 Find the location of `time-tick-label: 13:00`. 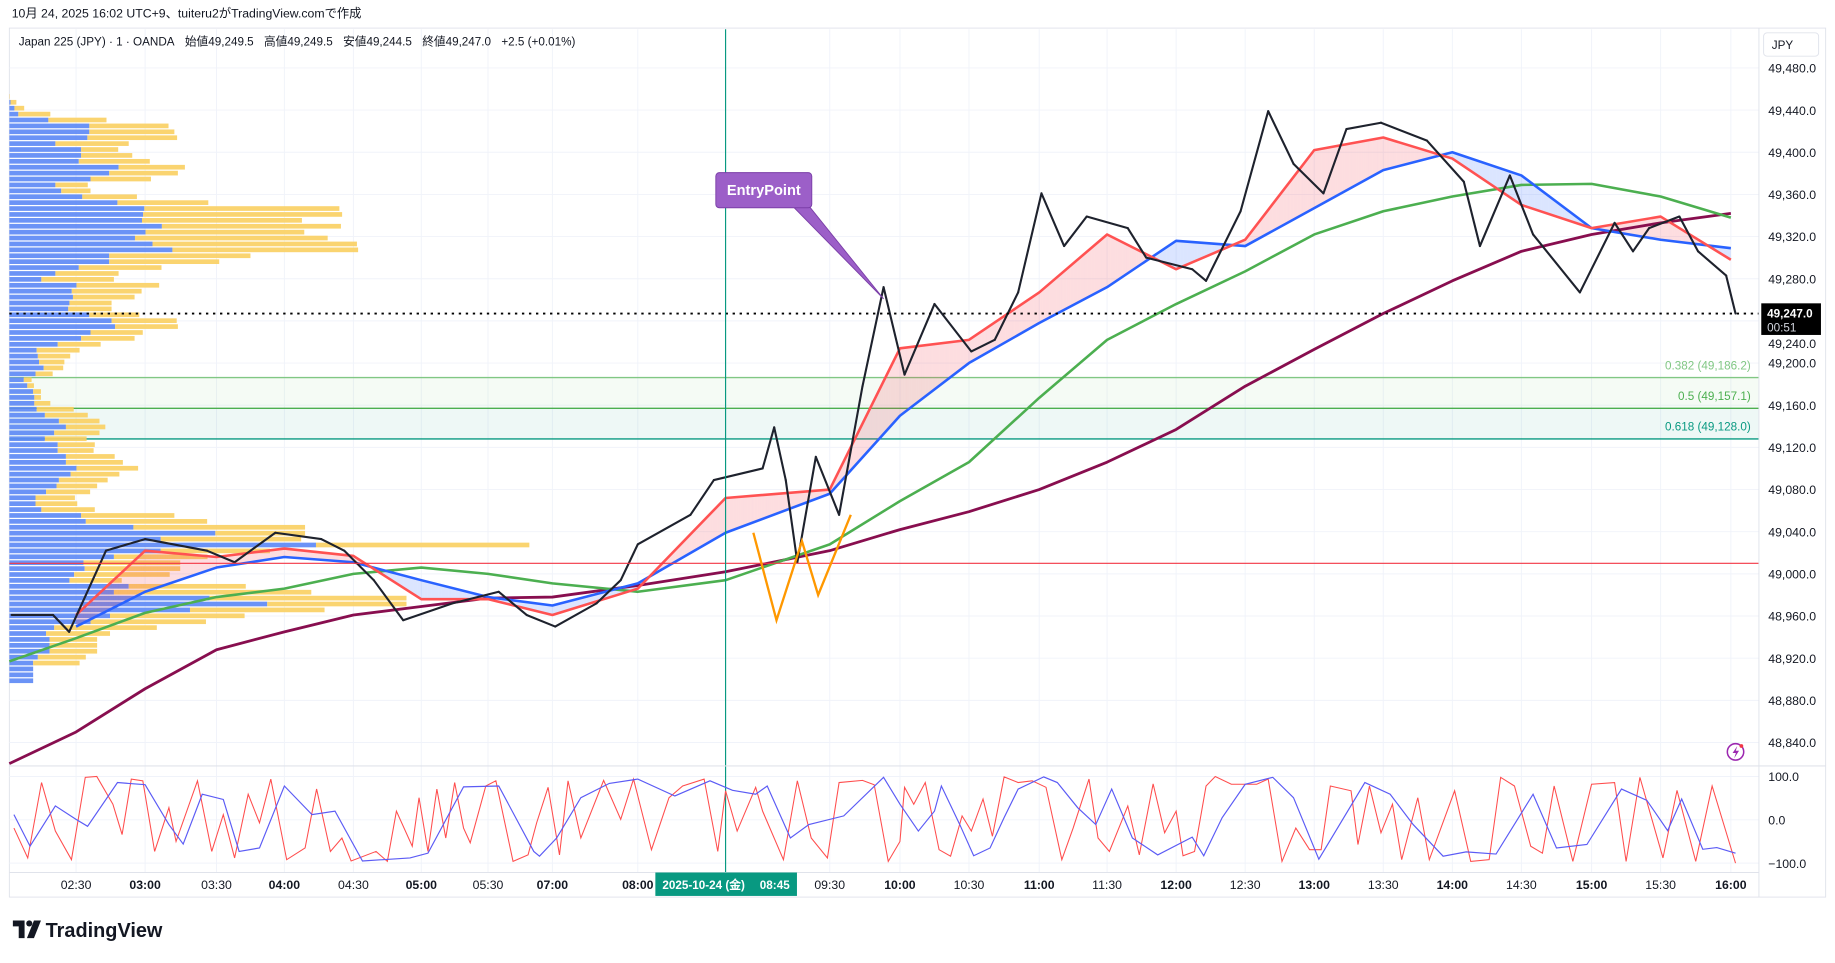

time-tick-label: 13:00 is located at coordinates (1315, 885).